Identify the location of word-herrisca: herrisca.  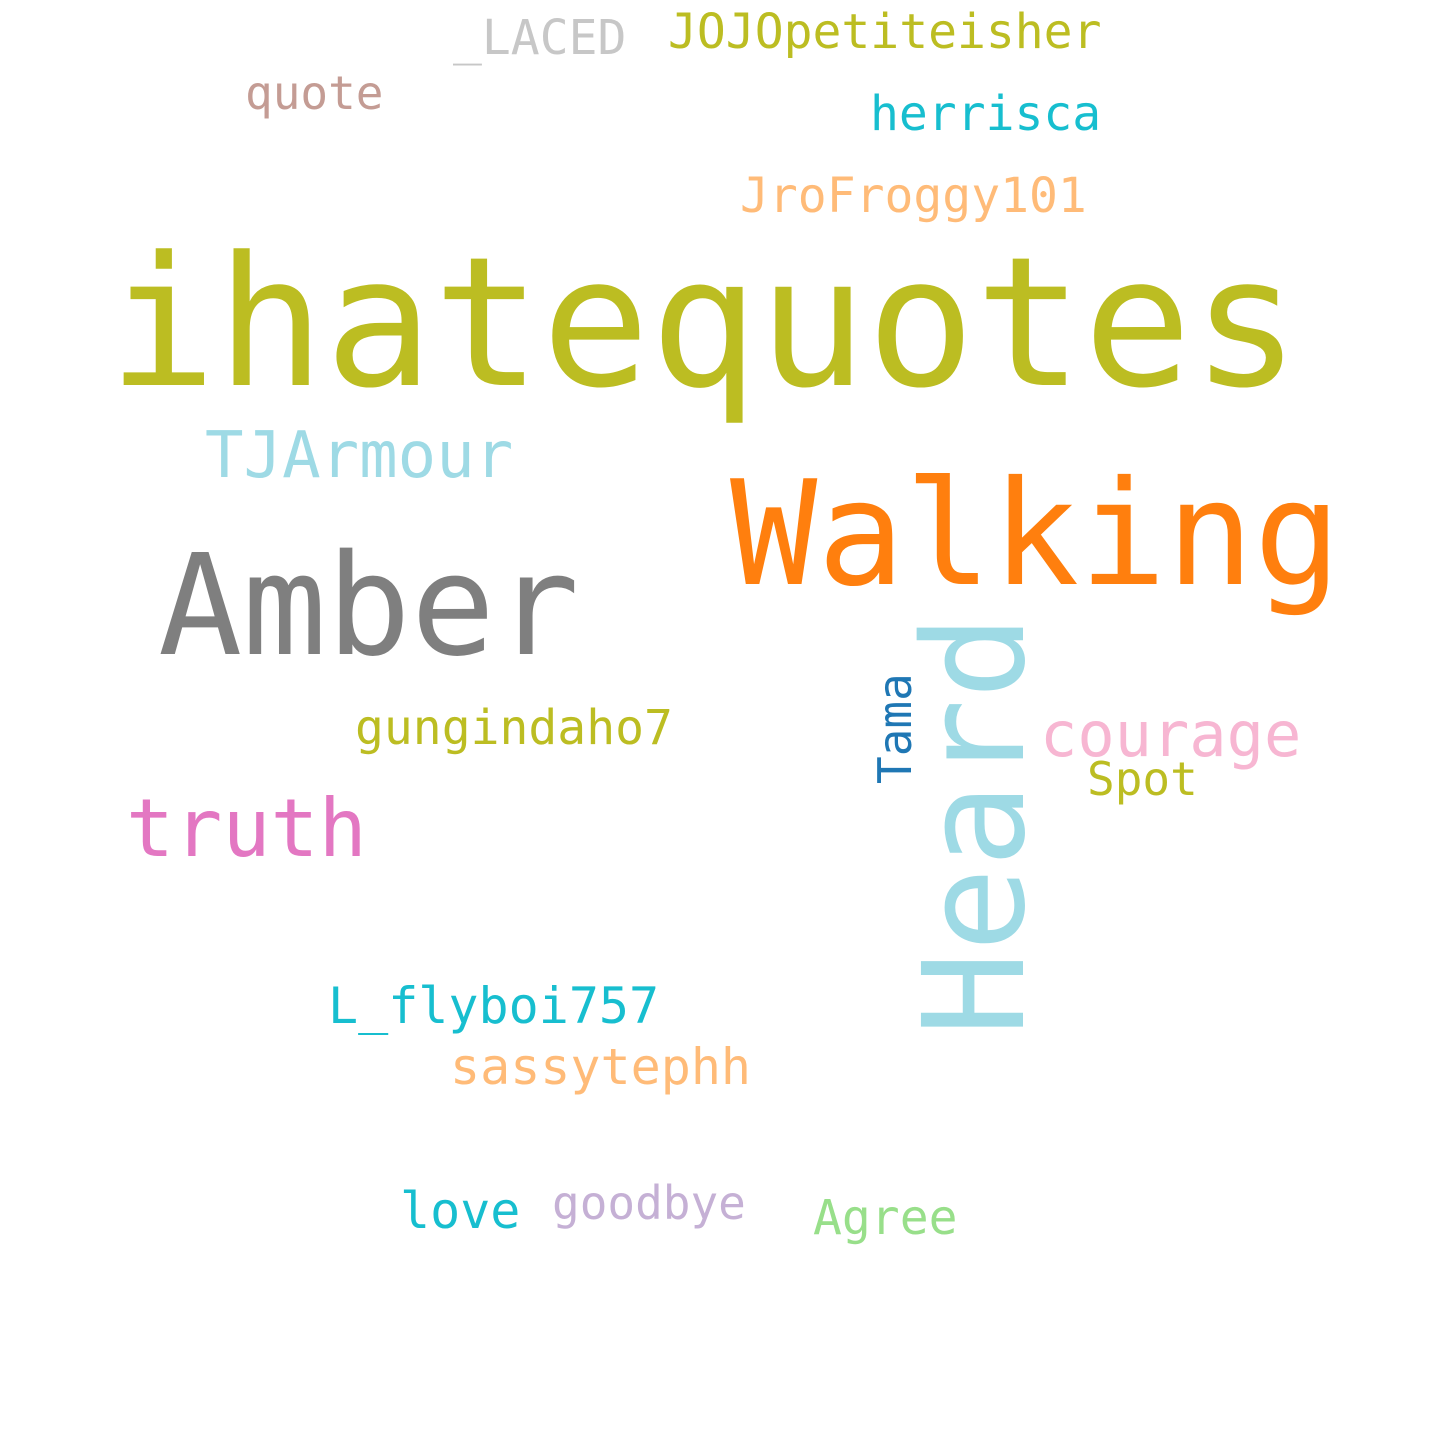
(986, 114).